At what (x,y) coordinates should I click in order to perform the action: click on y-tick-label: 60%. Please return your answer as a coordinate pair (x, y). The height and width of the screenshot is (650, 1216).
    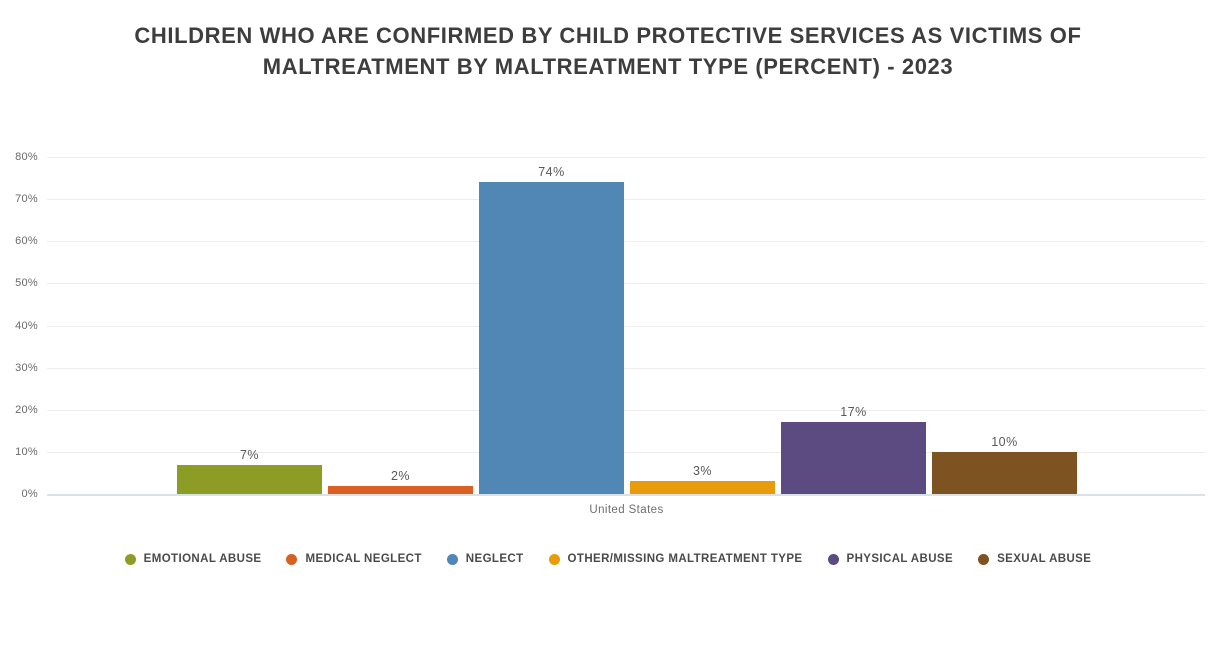
    Looking at the image, I should click on (26, 241).